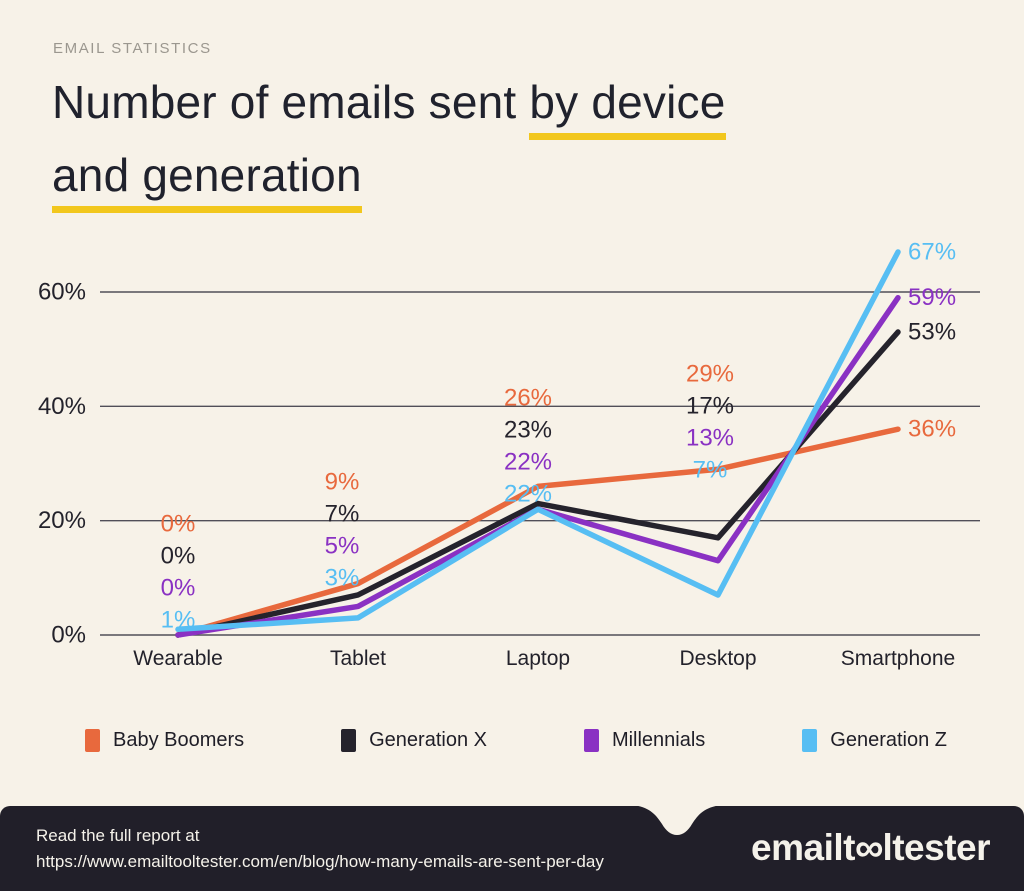 Image resolution: width=1024 pixels, height=891 pixels. Describe the element at coordinates (68, 635) in the screenshot. I see `y-axis-tick: 0%` at that location.